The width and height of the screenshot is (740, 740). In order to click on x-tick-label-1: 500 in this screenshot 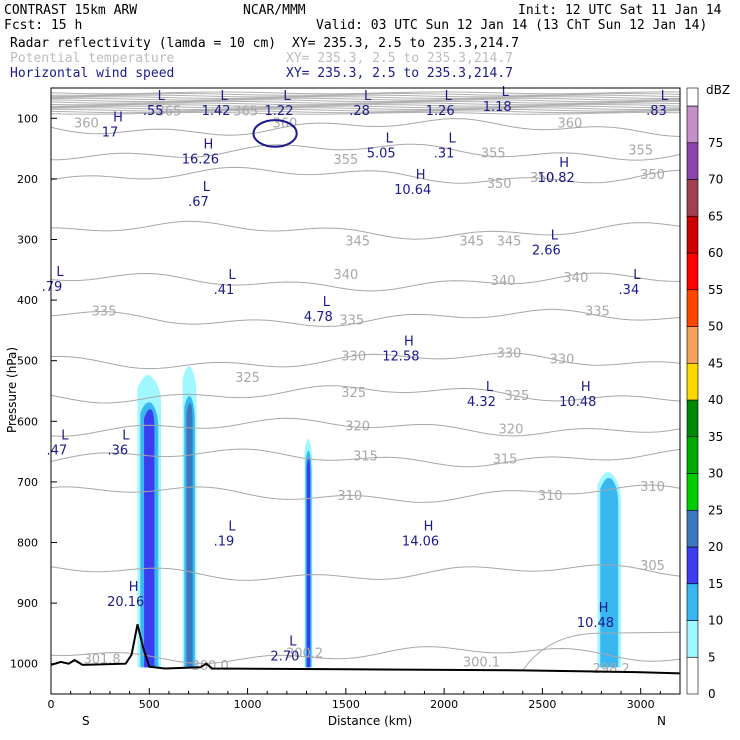, I will do `click(149, 704)`.